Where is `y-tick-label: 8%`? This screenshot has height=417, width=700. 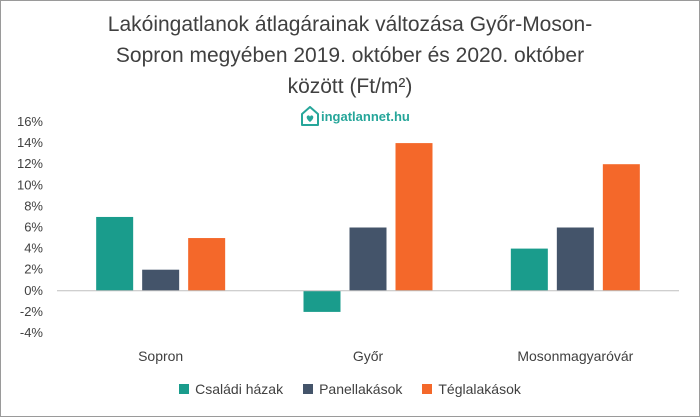 y-tick-label: 8% is located at coordinates (33, 205).